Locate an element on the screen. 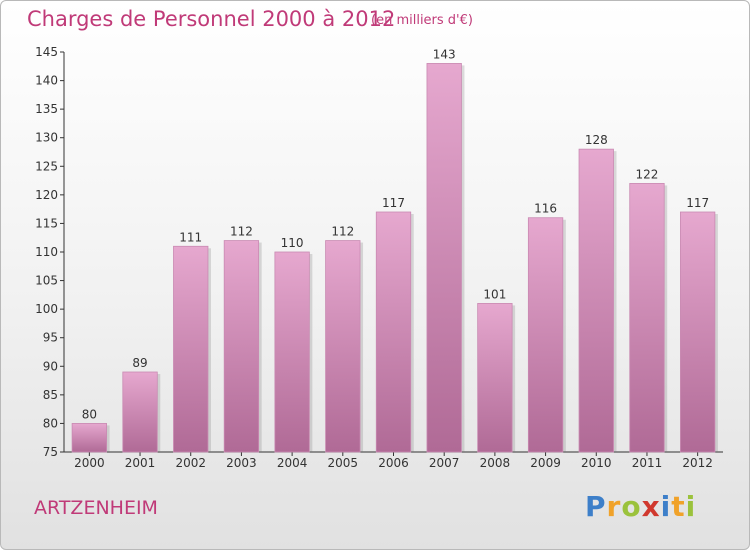 This screenshot has height=550, width=750. bar-value-label: 122 is located at coordinates (647, 174).